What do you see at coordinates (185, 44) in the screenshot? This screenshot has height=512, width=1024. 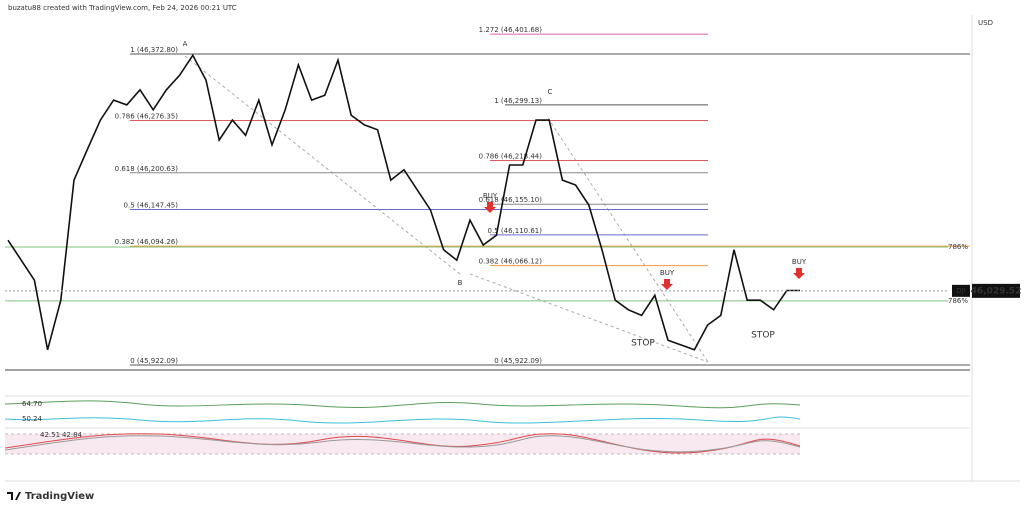 I see `annotation: A` at bounding box center [185, 44].